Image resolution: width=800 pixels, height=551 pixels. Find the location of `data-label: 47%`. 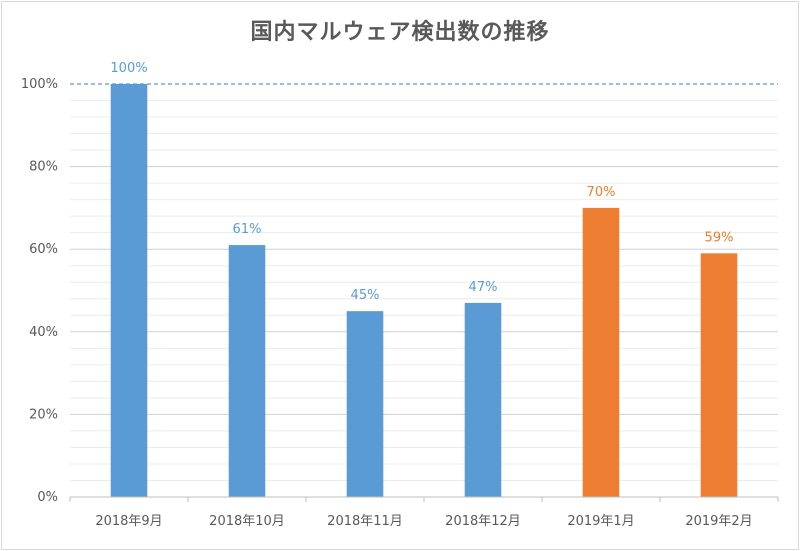

data-label: 47% is located at coordinates (483, 287).